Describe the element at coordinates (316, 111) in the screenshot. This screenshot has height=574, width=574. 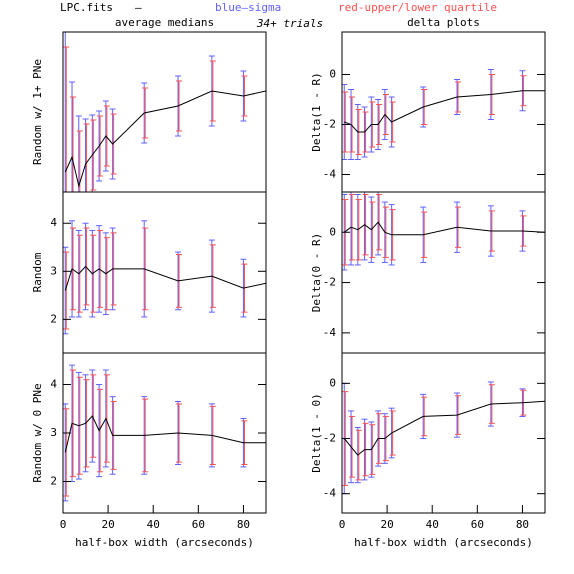
I see `y-axis-label: Delta(1 - R)` at that location.